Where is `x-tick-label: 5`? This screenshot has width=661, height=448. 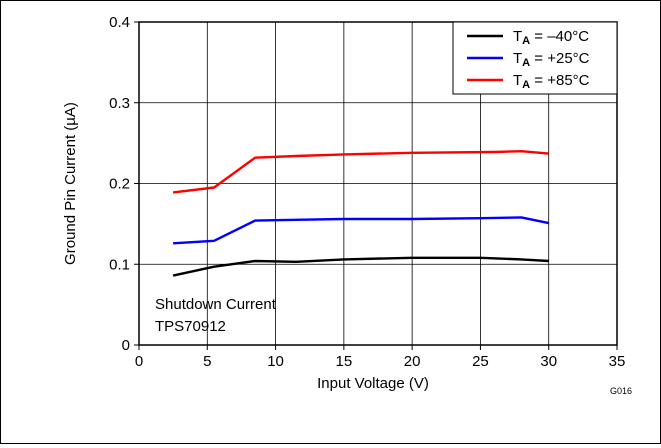
x-tick-label: 5 is located at coordinates (207, 361).